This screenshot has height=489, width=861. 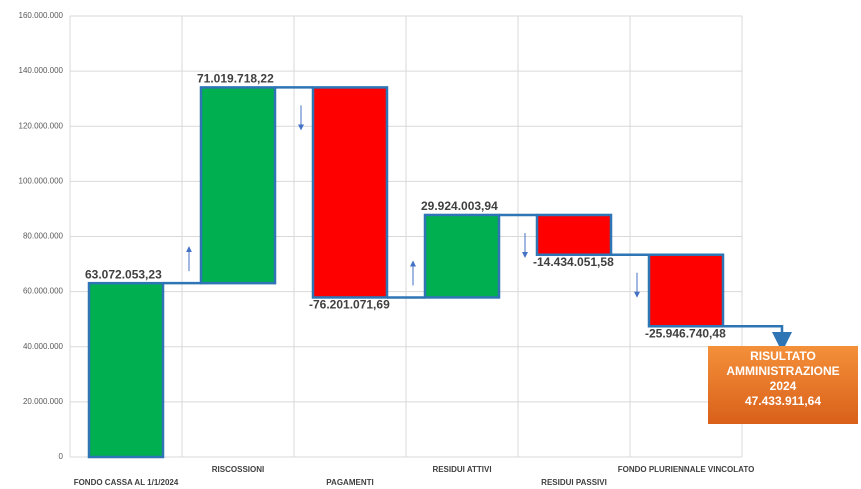 I want to click on y-tick-label: 0, so click(x=61, y=456).